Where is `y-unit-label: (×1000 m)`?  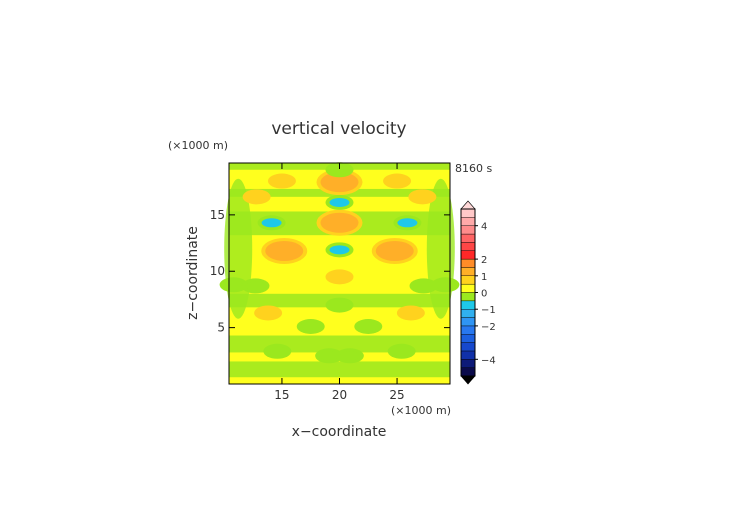
y-unit-label: (×1000 m) is located at coordinates (198, 145).